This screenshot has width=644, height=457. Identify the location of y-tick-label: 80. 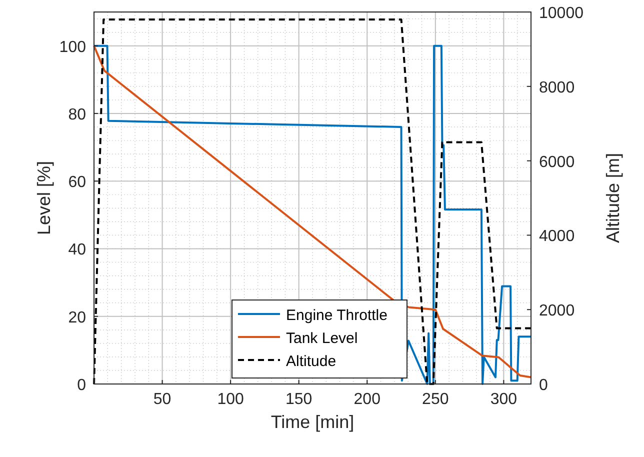
(77, 115).